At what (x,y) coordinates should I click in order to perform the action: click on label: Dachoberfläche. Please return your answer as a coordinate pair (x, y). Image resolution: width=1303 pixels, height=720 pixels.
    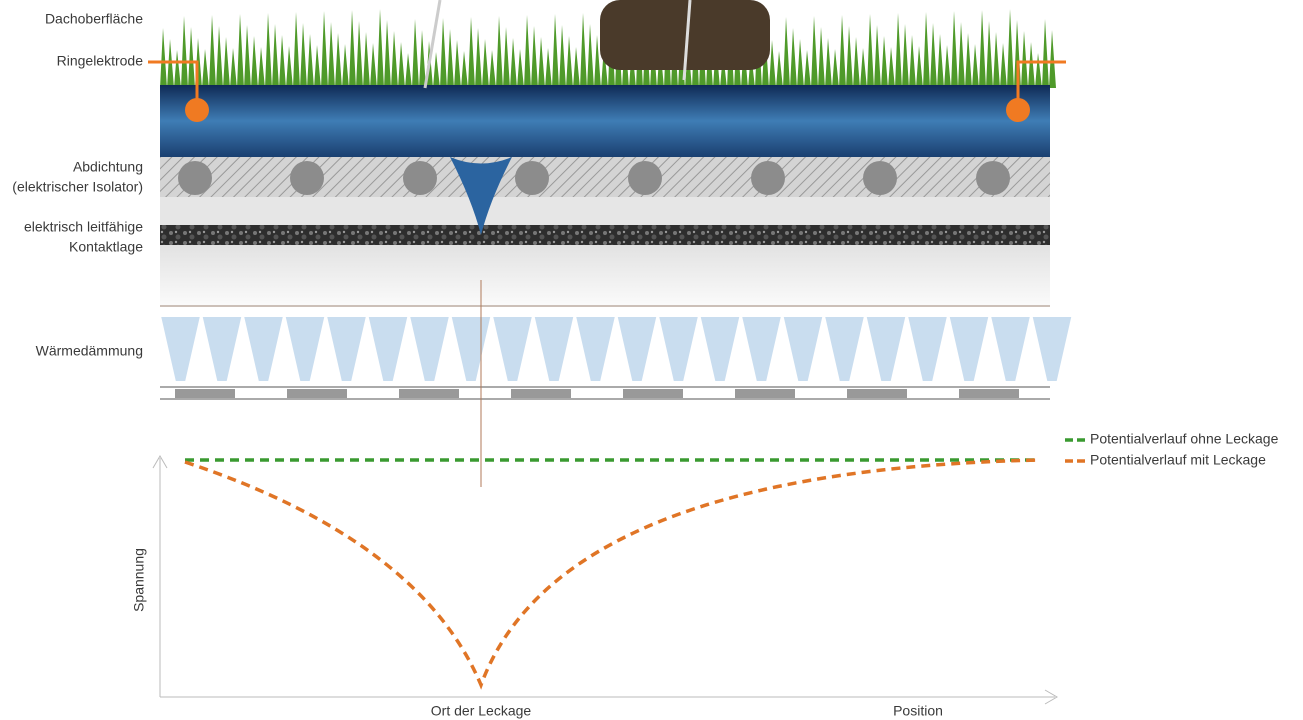
    Looking at the image, I should click on (94, 19).